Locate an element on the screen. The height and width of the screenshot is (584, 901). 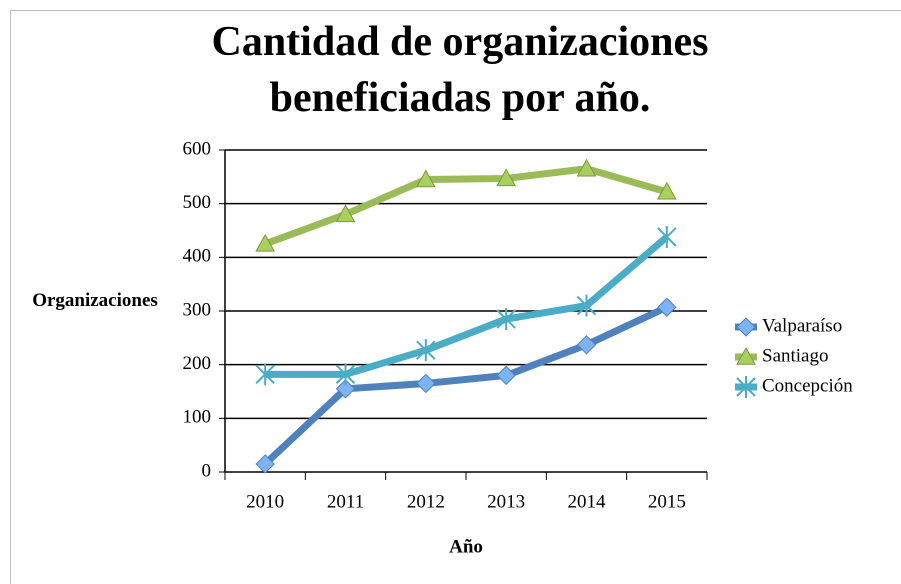
y-tick-label: 100 is located at coordinates (197, 417).